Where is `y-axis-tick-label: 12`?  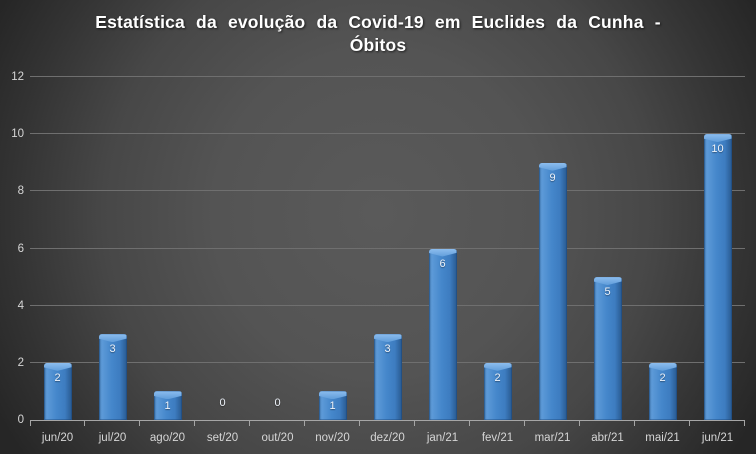 y-axis-tick-label: 12 is located at coordinates (17, 77).